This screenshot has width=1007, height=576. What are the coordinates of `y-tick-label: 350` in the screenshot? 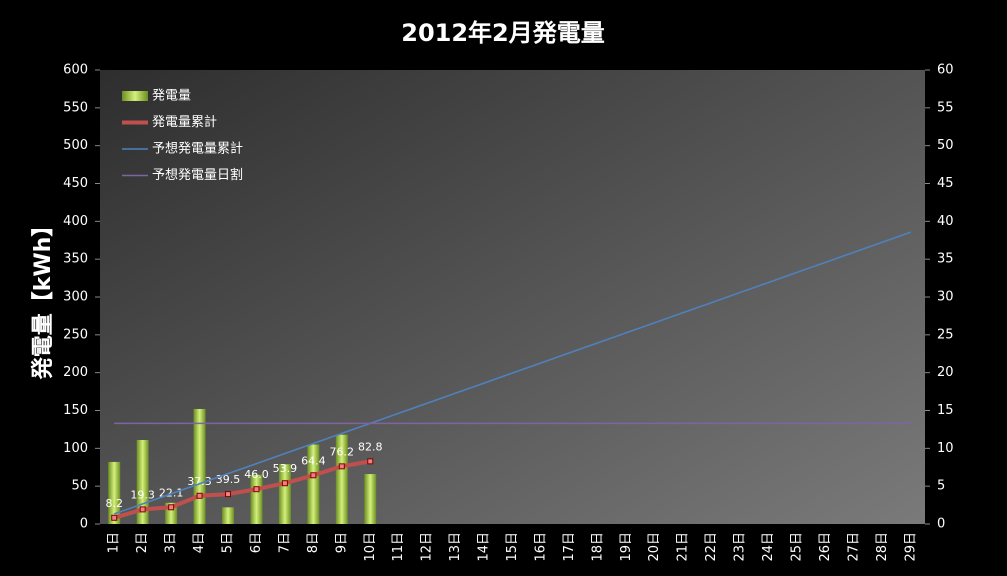 It's located at (75, 259).